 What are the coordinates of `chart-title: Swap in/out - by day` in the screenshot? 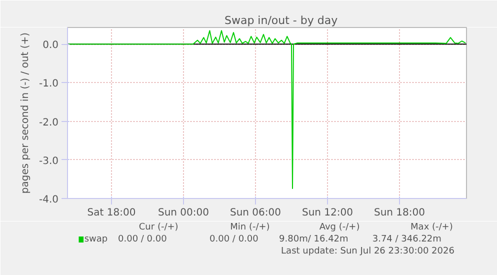 It's located at (281, 20).